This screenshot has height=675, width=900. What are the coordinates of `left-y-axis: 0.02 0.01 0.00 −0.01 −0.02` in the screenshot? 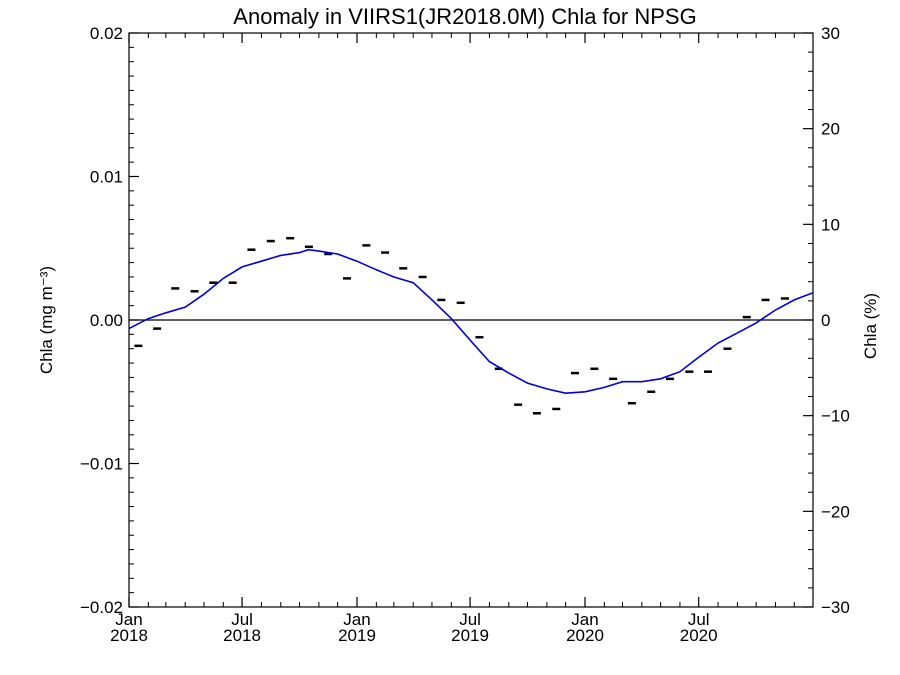 It's located at (109, 320).